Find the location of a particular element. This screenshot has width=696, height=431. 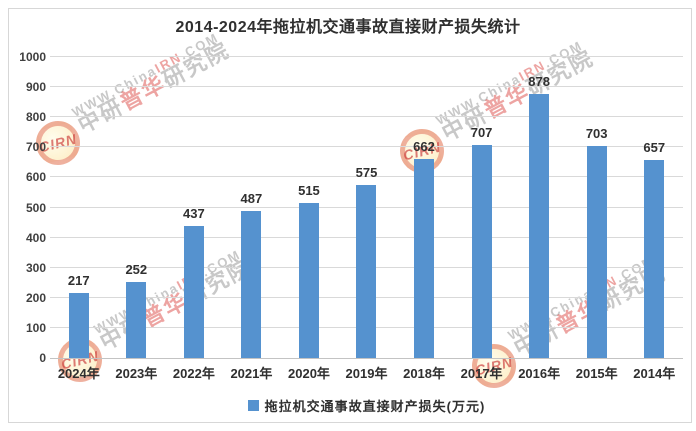

bar-slot: 657 is located at coordinates (654, 207).